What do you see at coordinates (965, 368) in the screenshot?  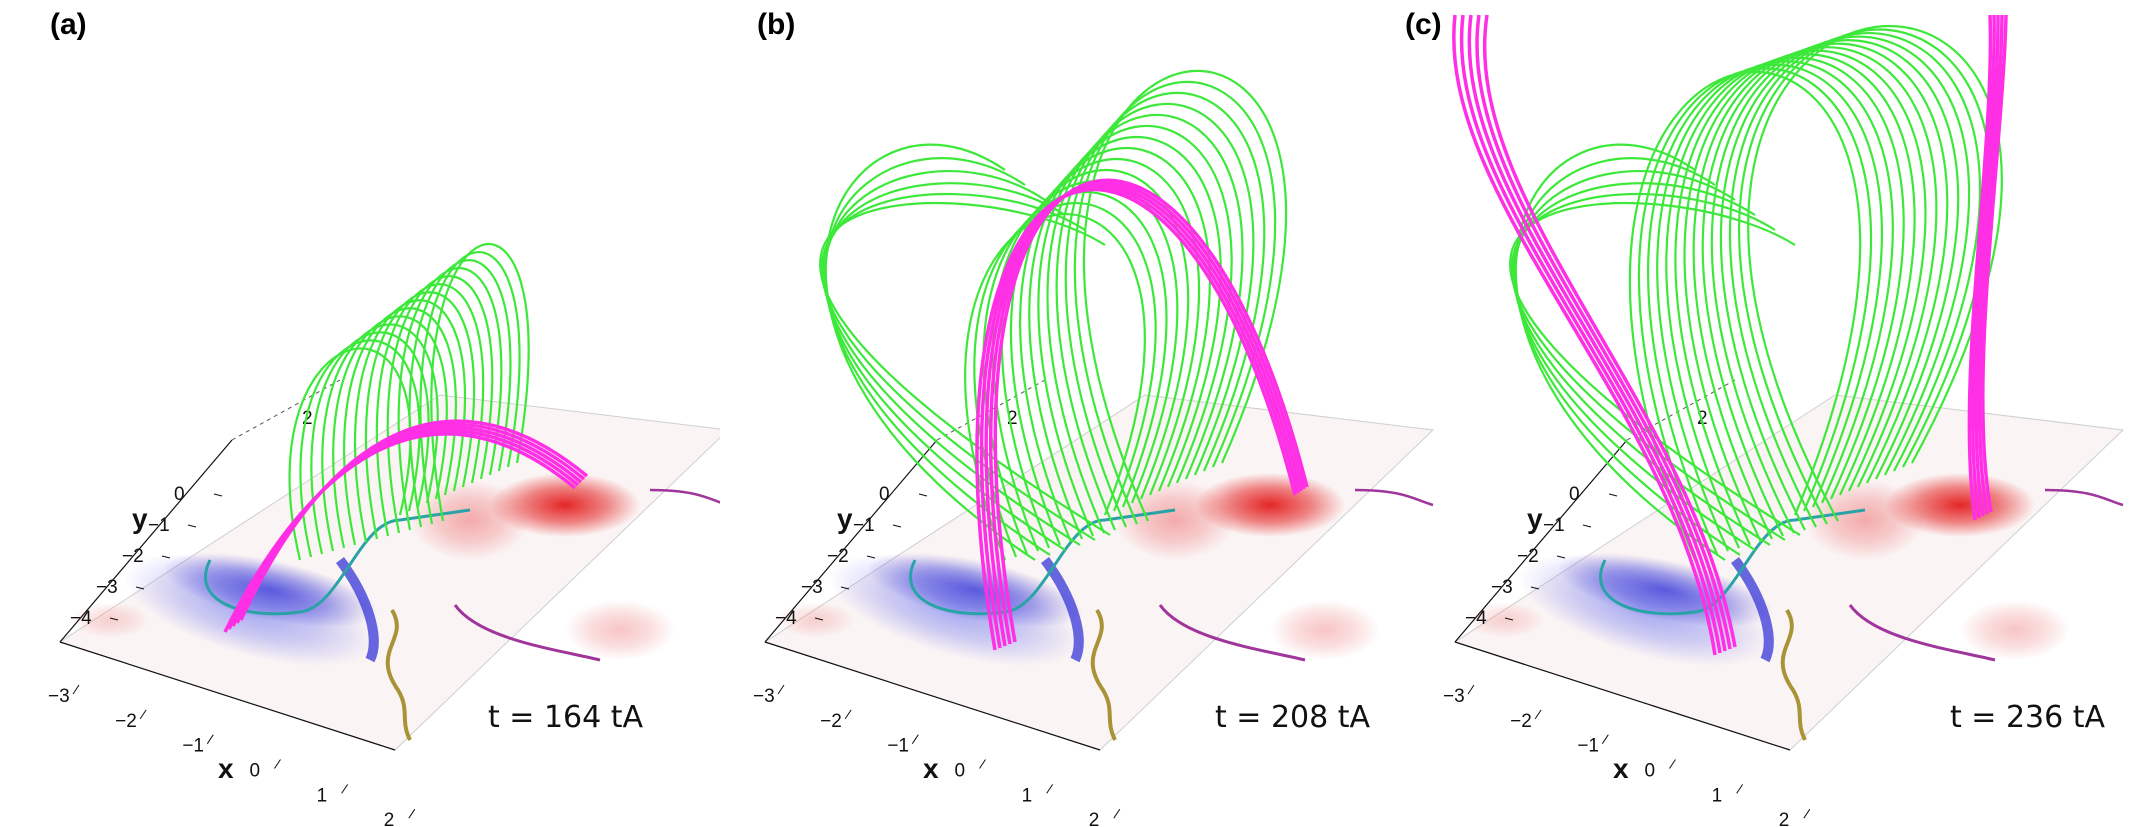 I see `arcade-loop` at bounding box center [965, 368].